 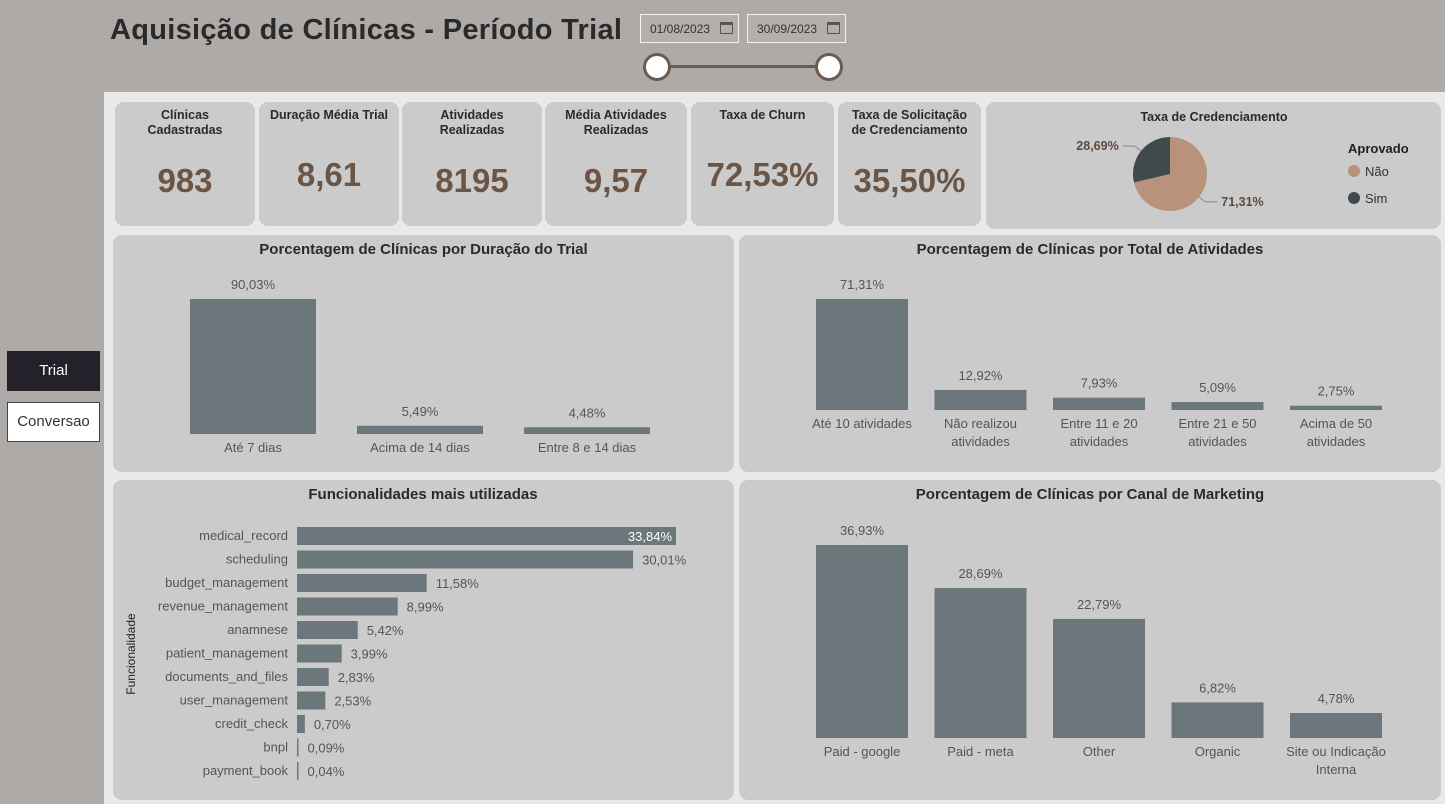 I want to click on category-label: Paid - google, so click(x=862, y=751).